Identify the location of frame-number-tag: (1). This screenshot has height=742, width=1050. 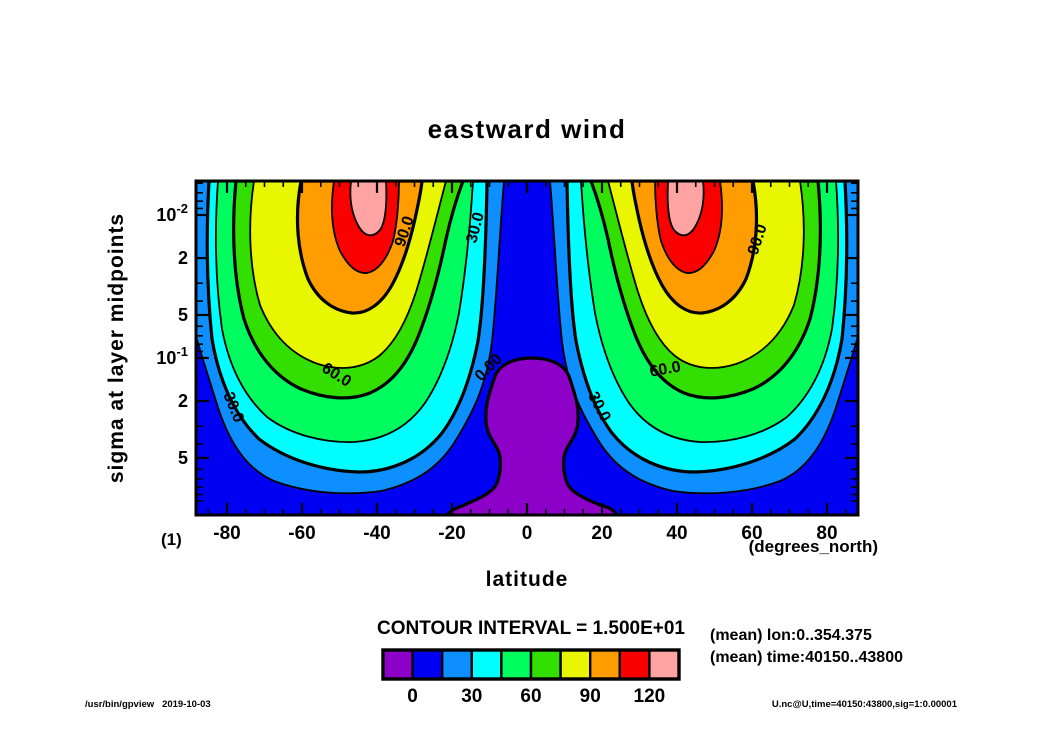
(171, 539).